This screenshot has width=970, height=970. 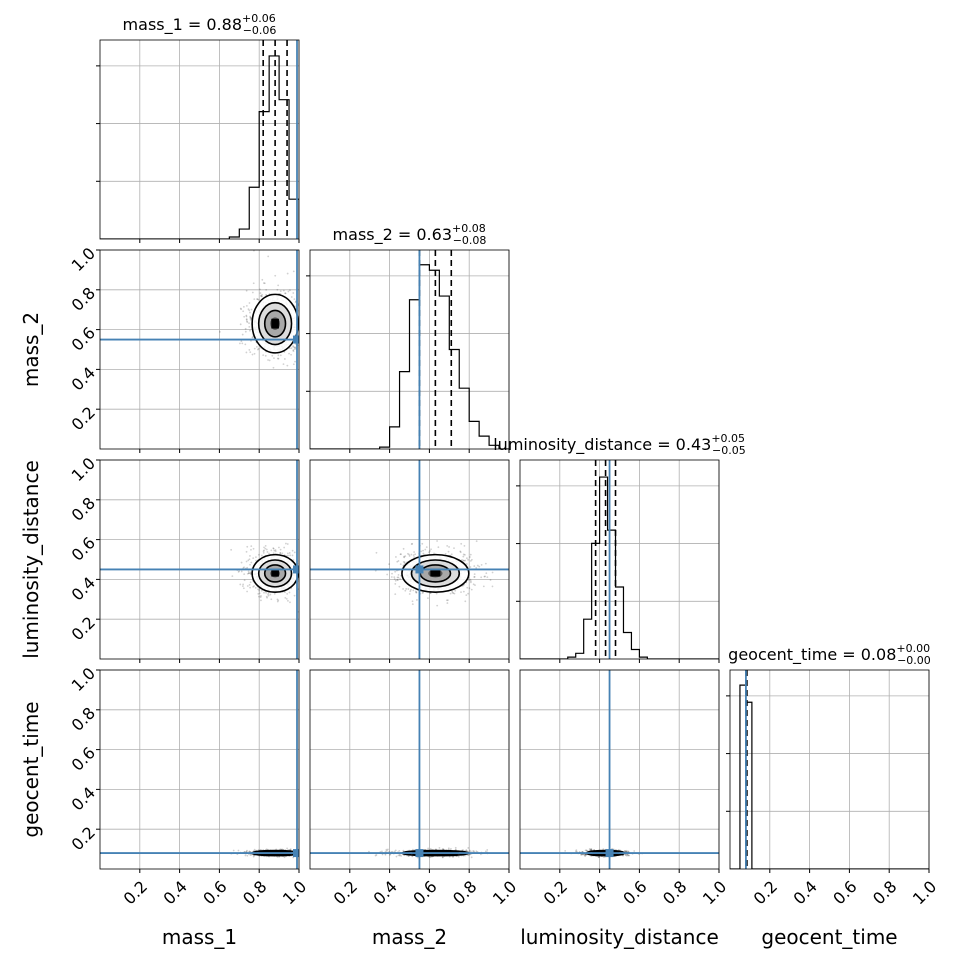 What do you see at coordinates (619, 937) in the screenshot?
I see `x-axis-label-luminosity_distance: luminosity_distance` at bounding box center [619, 937].